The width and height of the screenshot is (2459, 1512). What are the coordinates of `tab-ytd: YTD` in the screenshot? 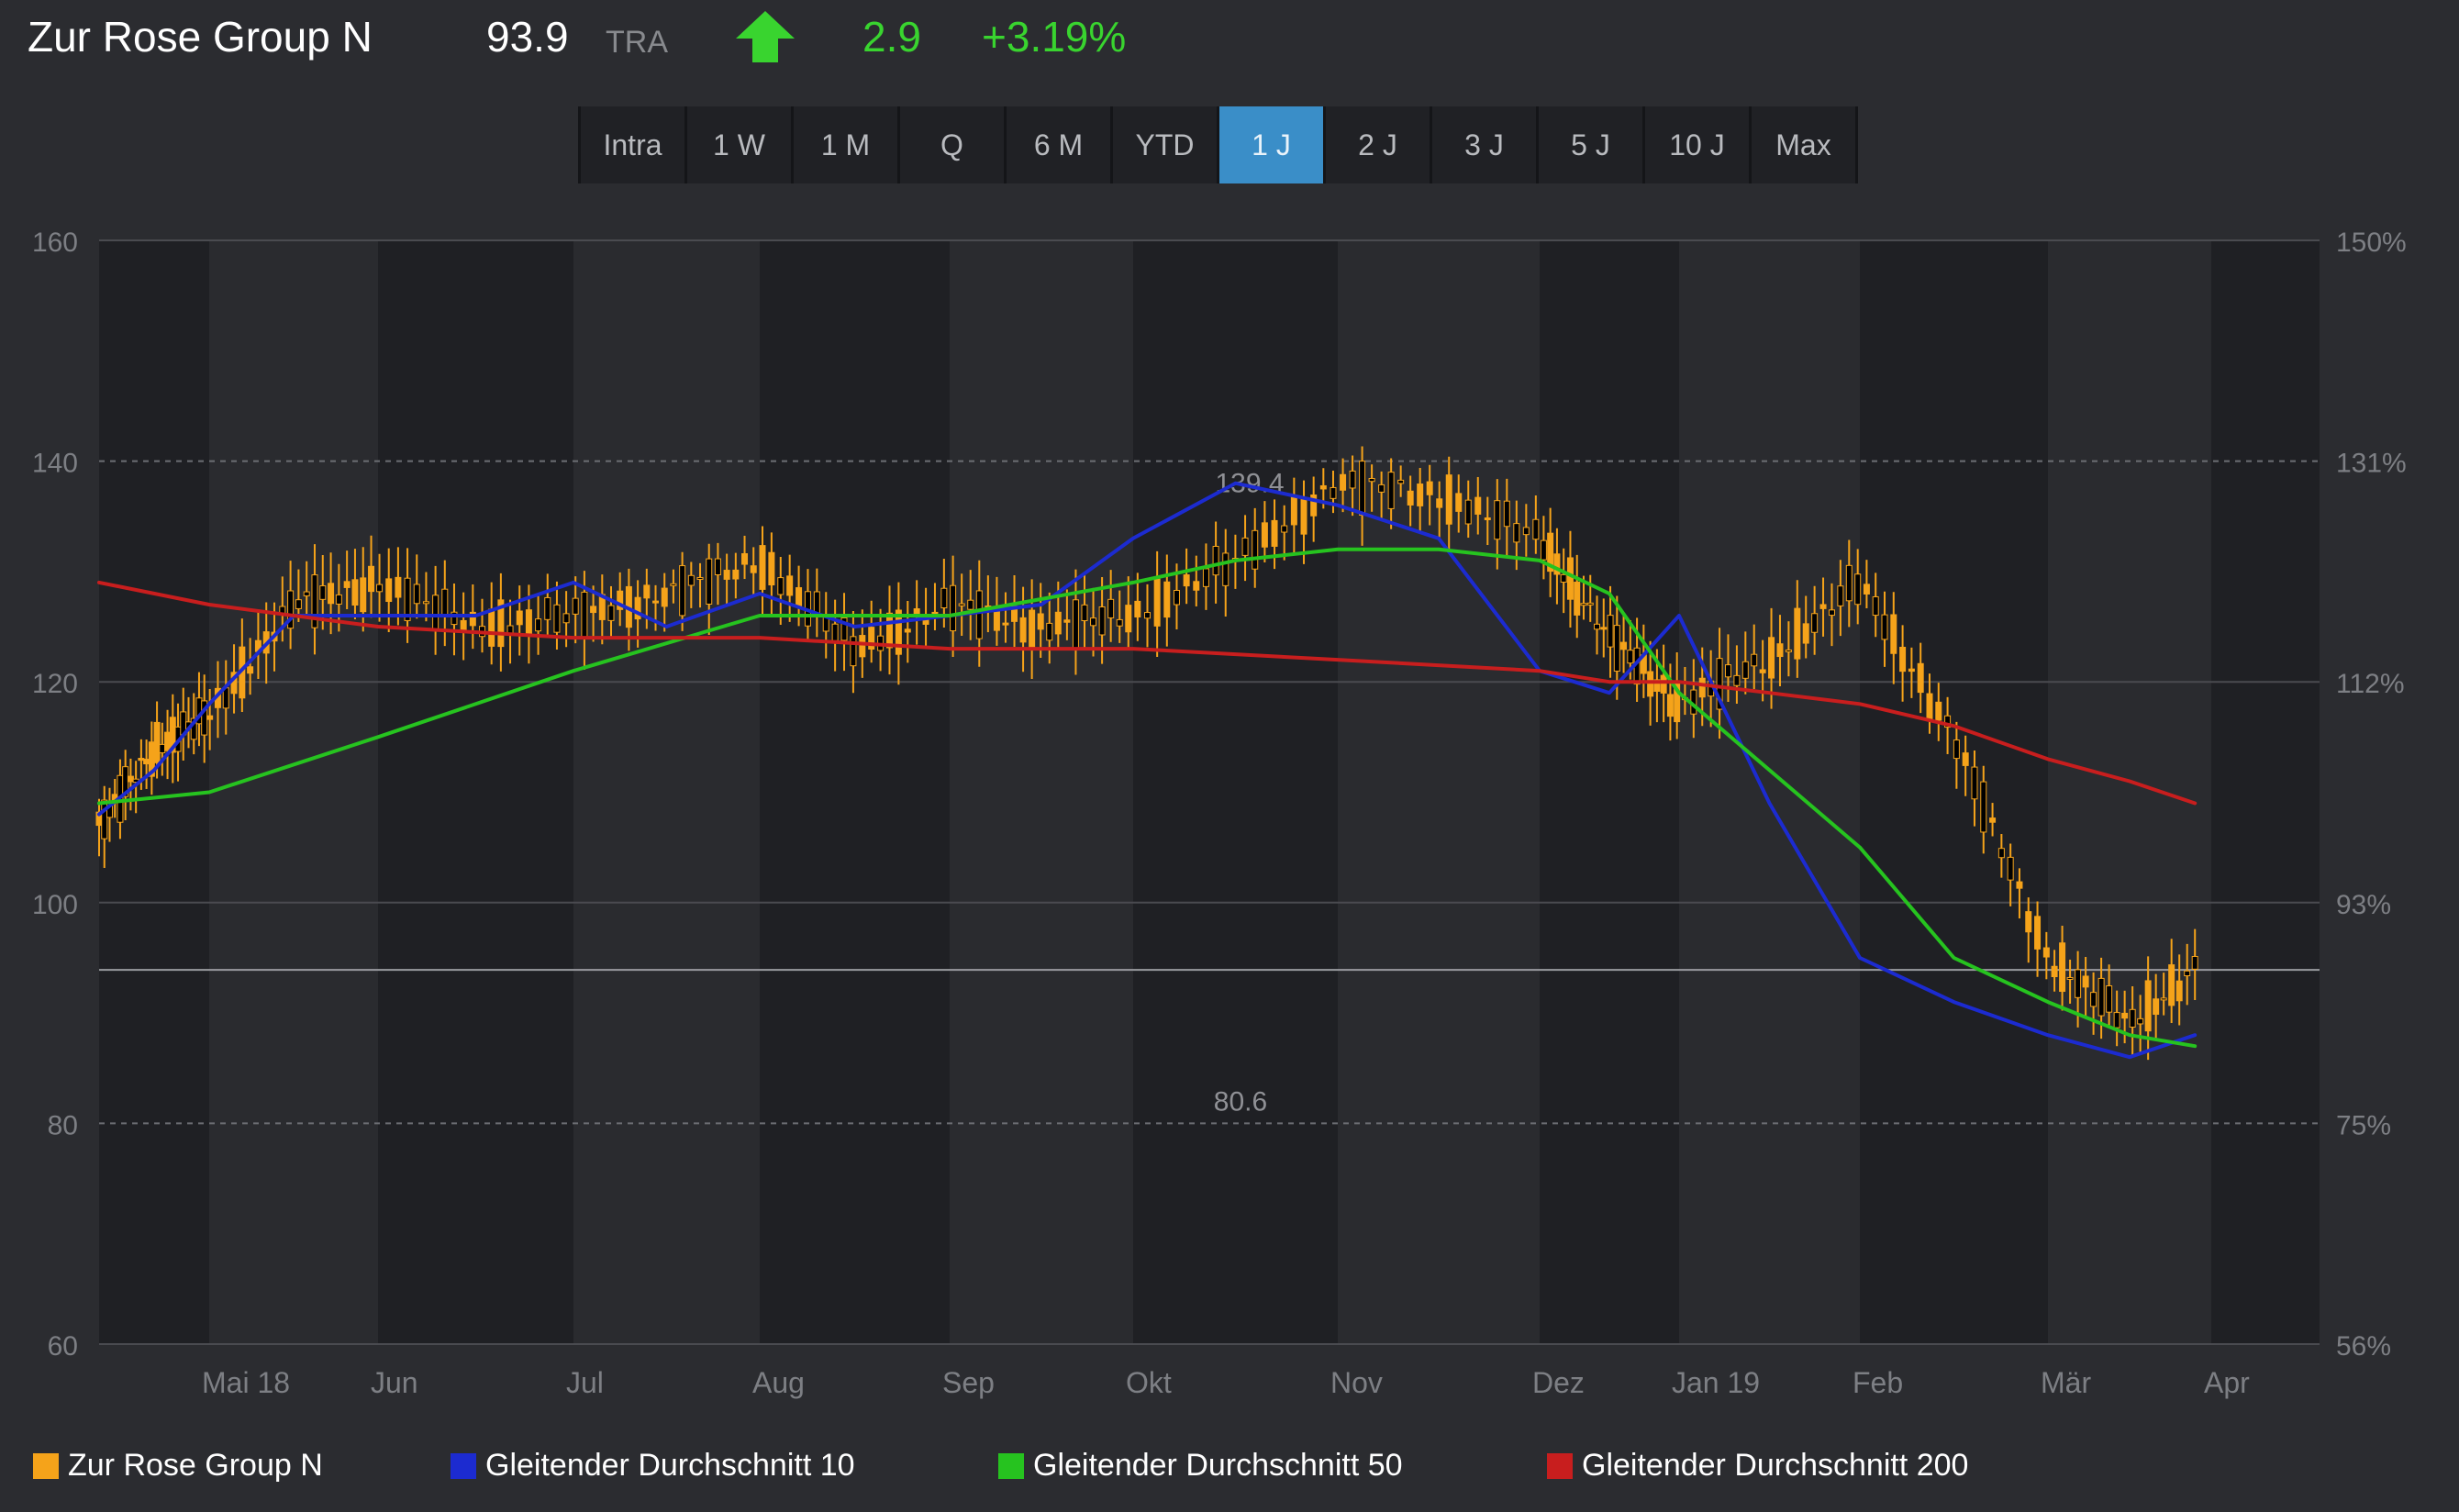 It's located at (1165, 145).